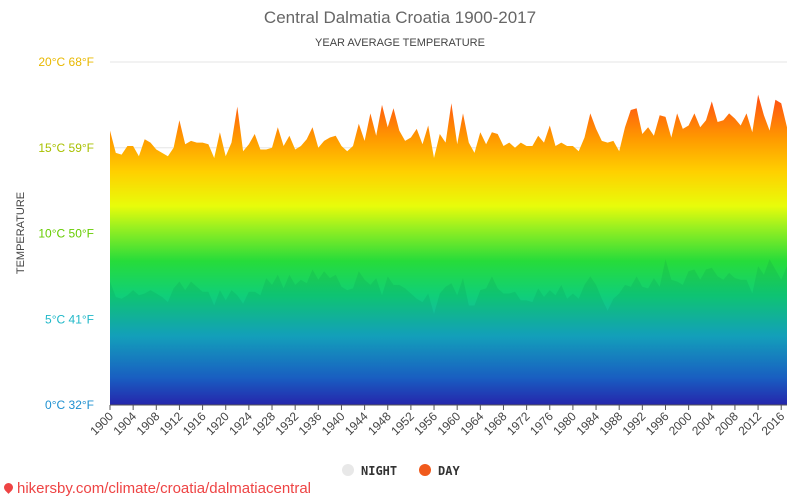 The width and height of the screenshot is (800, 500). Describe the element at coordinates (495, 423) in the screenshot. I see `x-tick-label: 1968` at that location.